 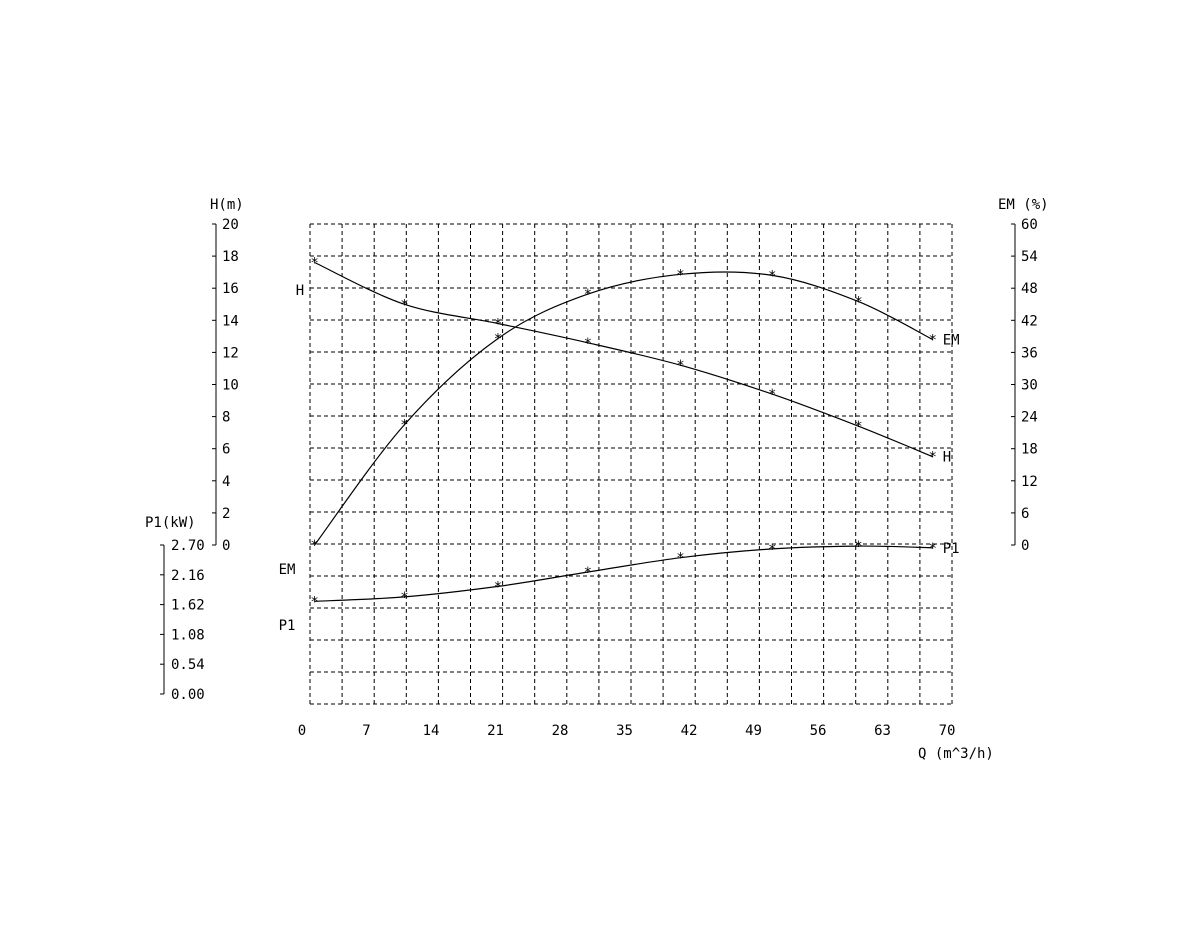 What do you see at coordinates (230, 225) in the screenshot?
I see `h-tick-label: 20` at bounding box center [230, 225].